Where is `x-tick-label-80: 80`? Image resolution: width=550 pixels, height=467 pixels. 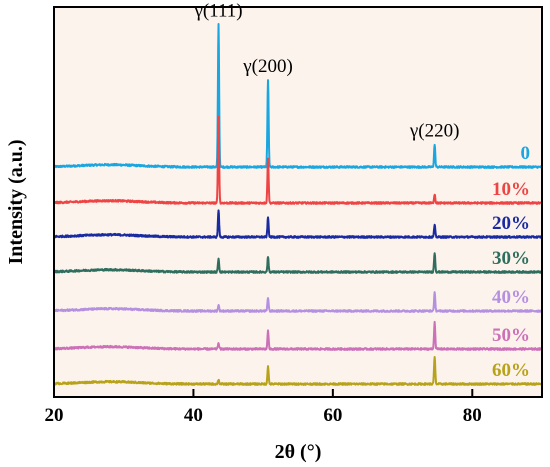 x-tick-label-80: 80 is located at coordinates (472, 415).